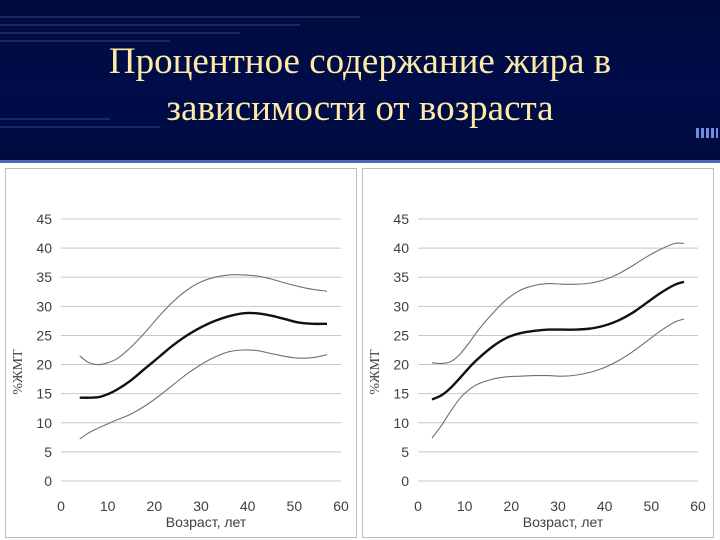 Image resolution: width=720 pixels, height=540 pixels. I want to click on slide-title-line-2: зависимости от возраста, so click(360, 108).